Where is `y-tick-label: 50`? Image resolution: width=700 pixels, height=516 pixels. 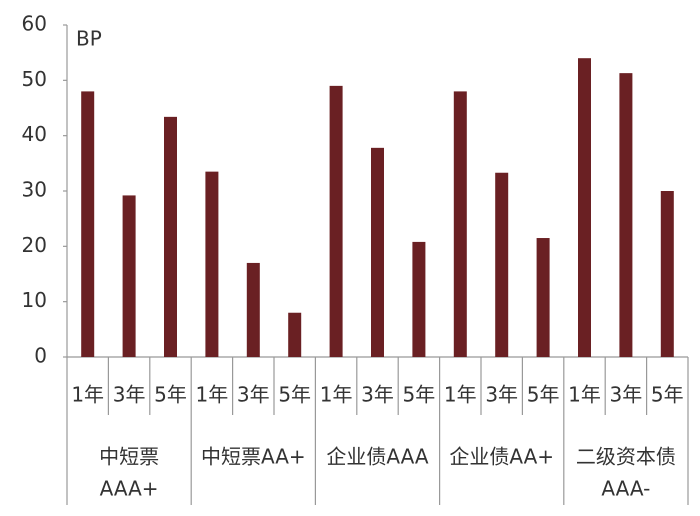 y-tick-label: 50 is located at coordinates (34, 79).